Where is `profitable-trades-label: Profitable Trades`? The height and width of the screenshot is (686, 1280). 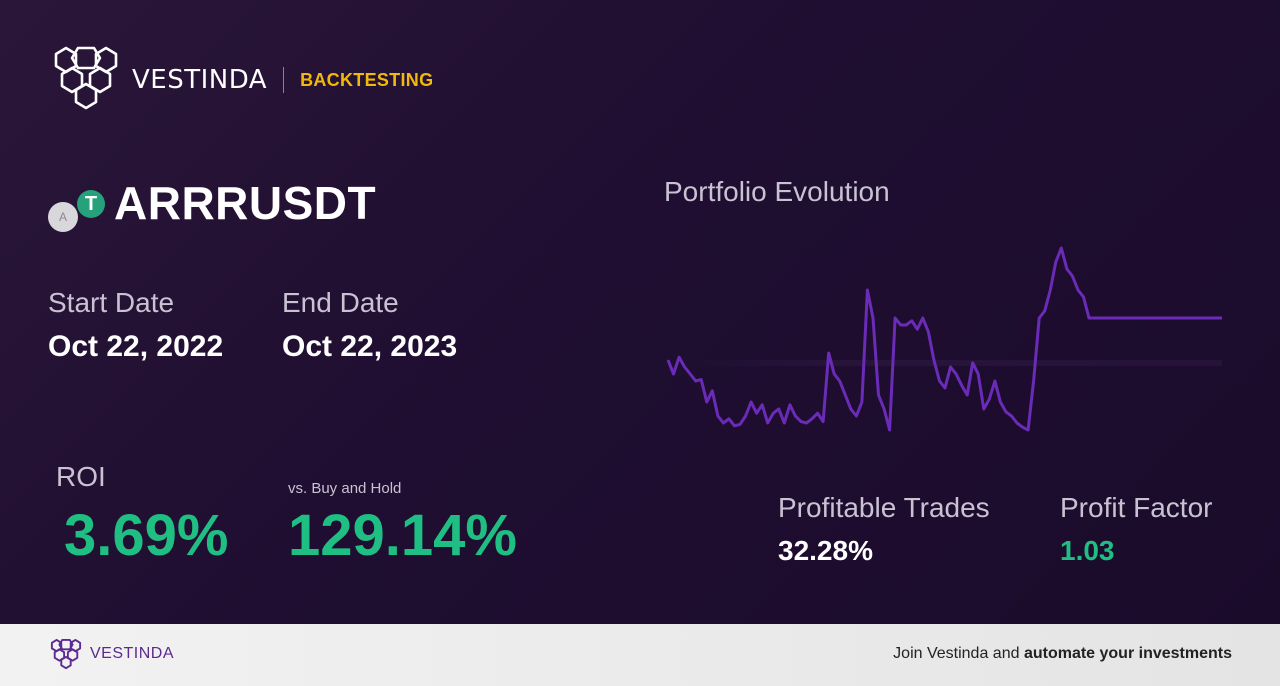
profitable-trades-label: Profitable Trades is located at coordinates (884, 507).